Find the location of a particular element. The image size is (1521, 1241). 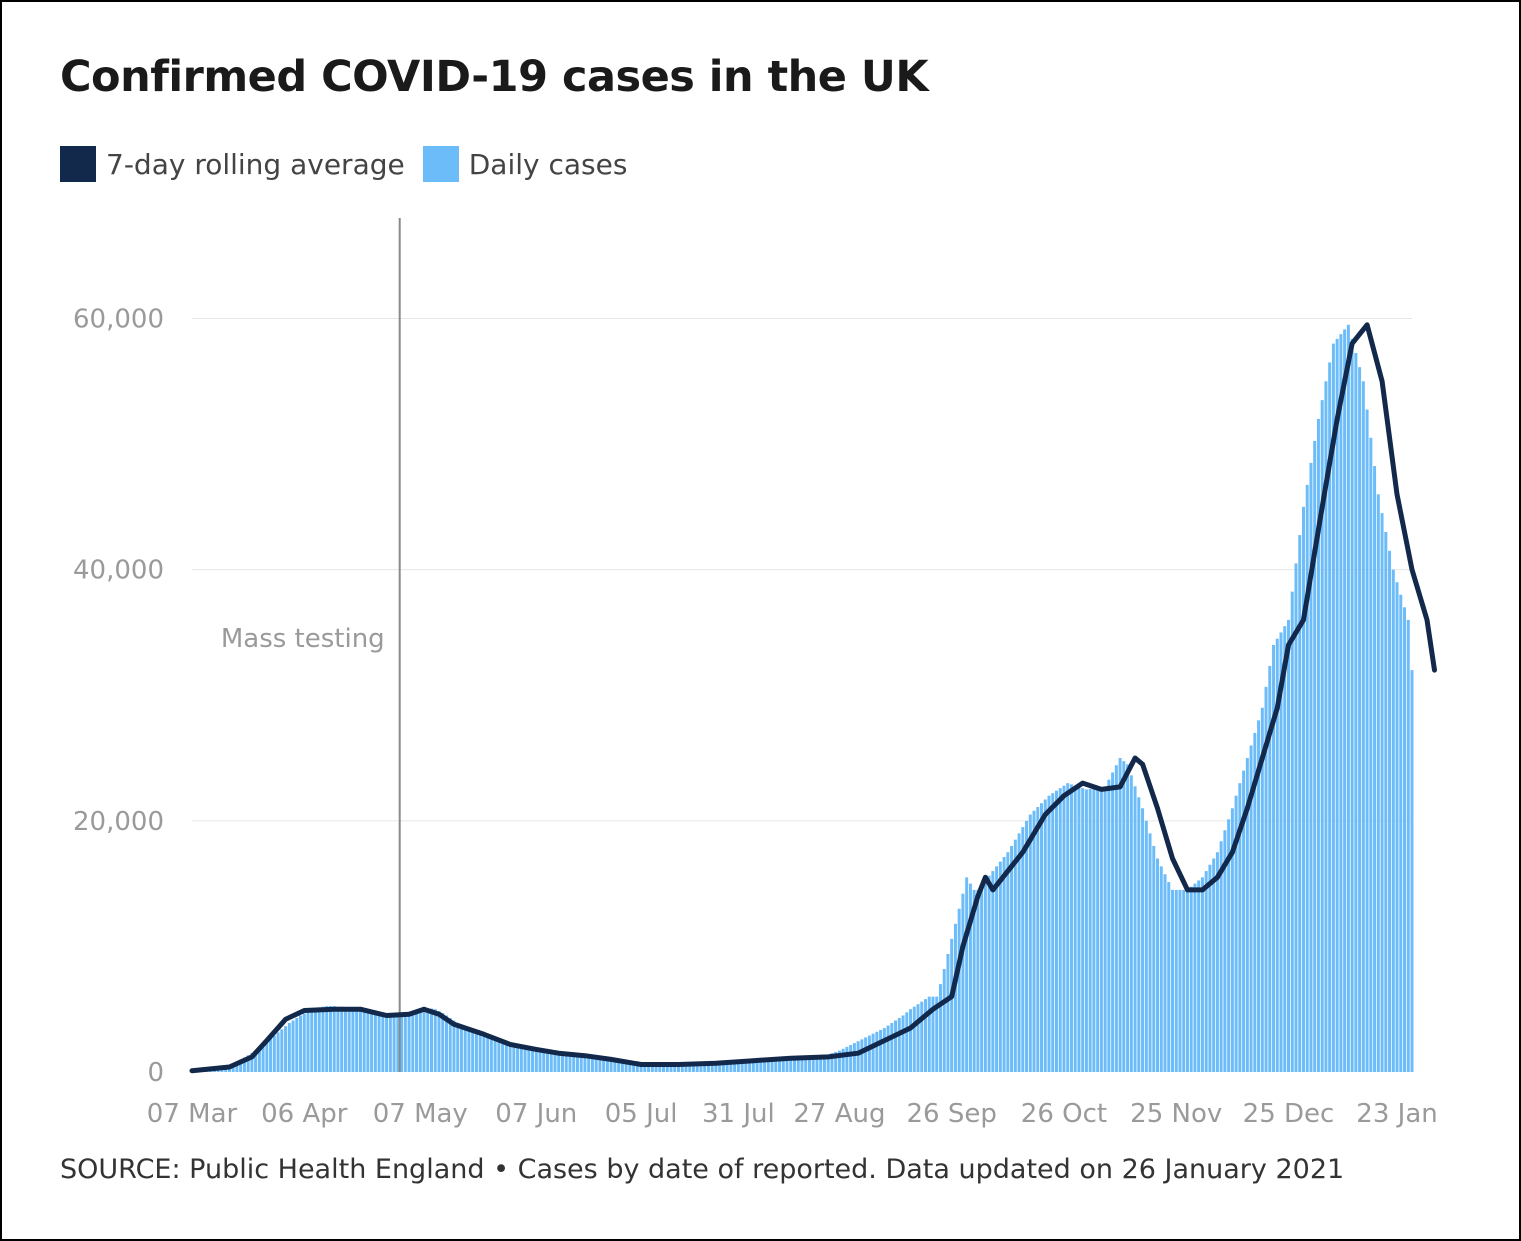

y-tick-label: 20,000 is located at coordinates (118, 822).